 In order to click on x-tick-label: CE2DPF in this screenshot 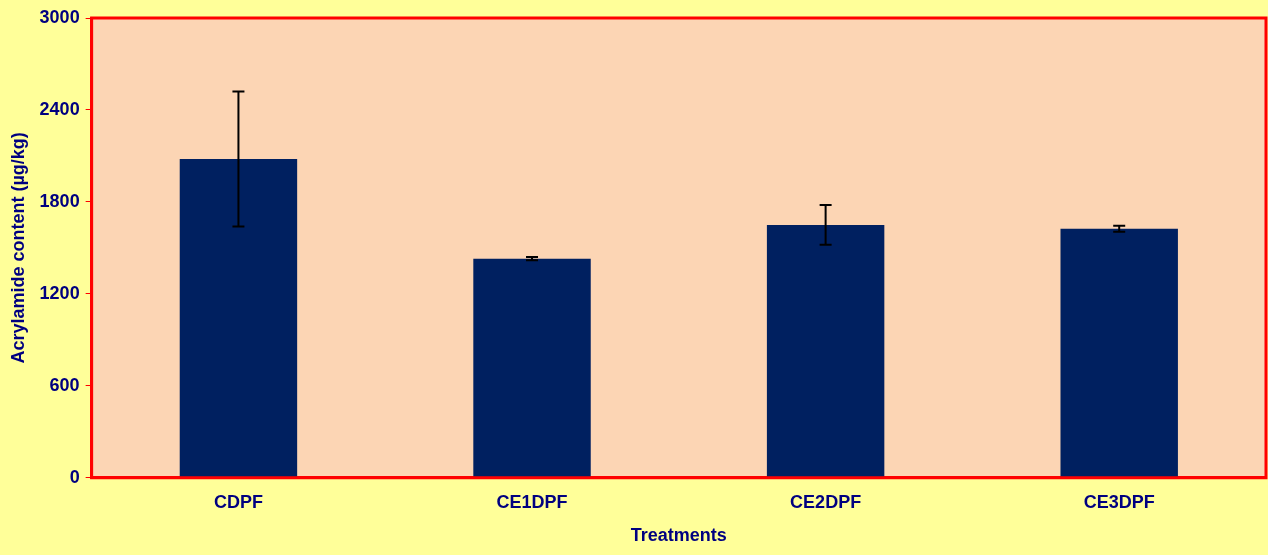, I will do `click(826, 501)`.